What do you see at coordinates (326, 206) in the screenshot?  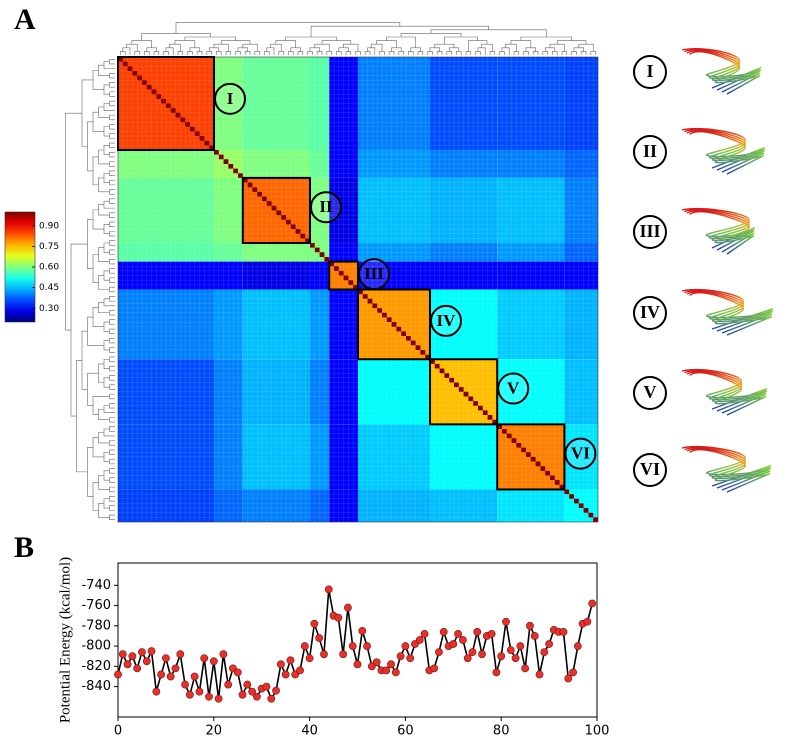 I see `cluster-label: II` at bounding box center [326, 206].